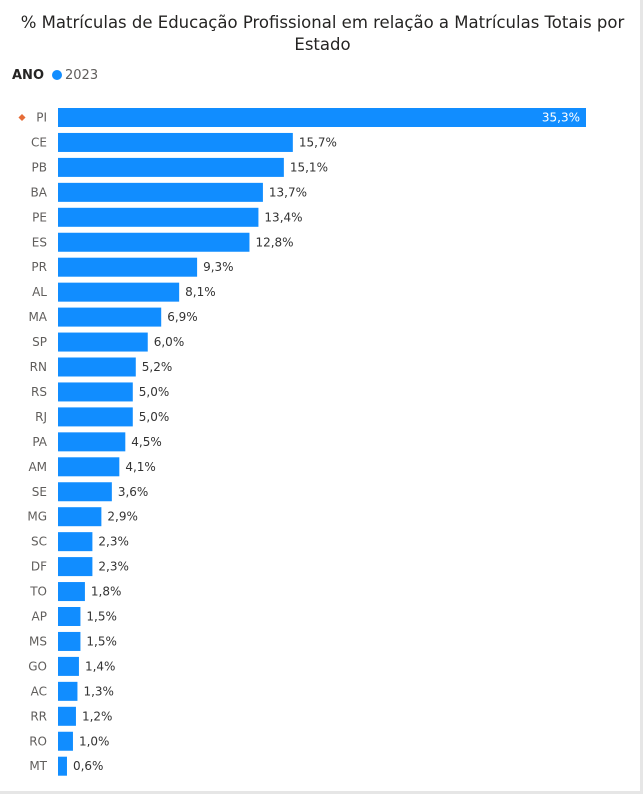 This screenshot has height=795, width=643. Describe the element at coordinates (140, 467) in the screenshot. I see `data-label: 4,1%` at that location.